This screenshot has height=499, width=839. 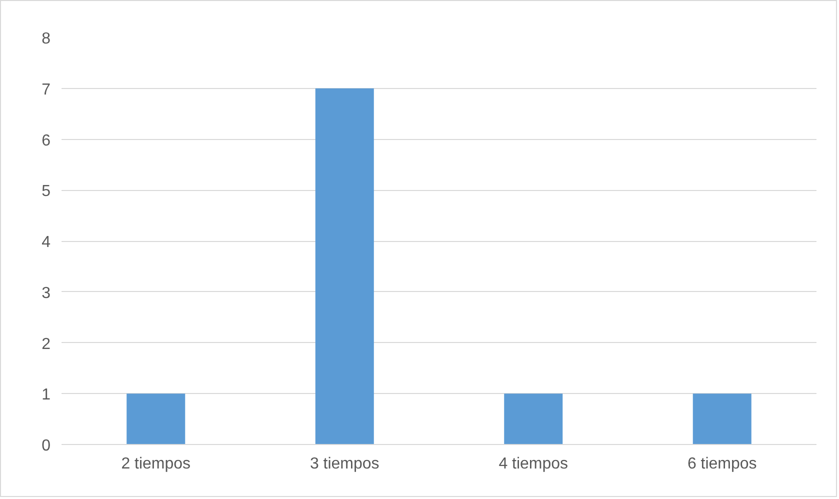 What do you see at coordinates (345, 464) in the screenshot?
I see `x-tick-label: 3 tiempos` at bounding box center [345, 464].